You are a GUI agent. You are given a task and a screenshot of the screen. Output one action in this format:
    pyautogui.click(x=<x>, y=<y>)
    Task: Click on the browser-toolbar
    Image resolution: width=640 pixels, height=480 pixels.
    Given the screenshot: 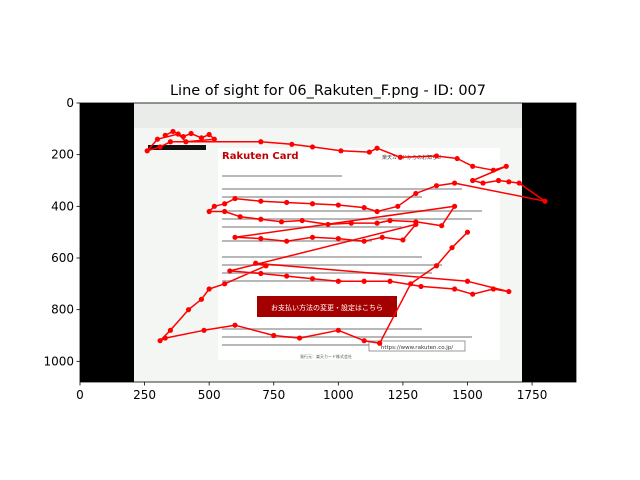 What is the action you would take?
    pyautogui.click(x=328, y=115)
    